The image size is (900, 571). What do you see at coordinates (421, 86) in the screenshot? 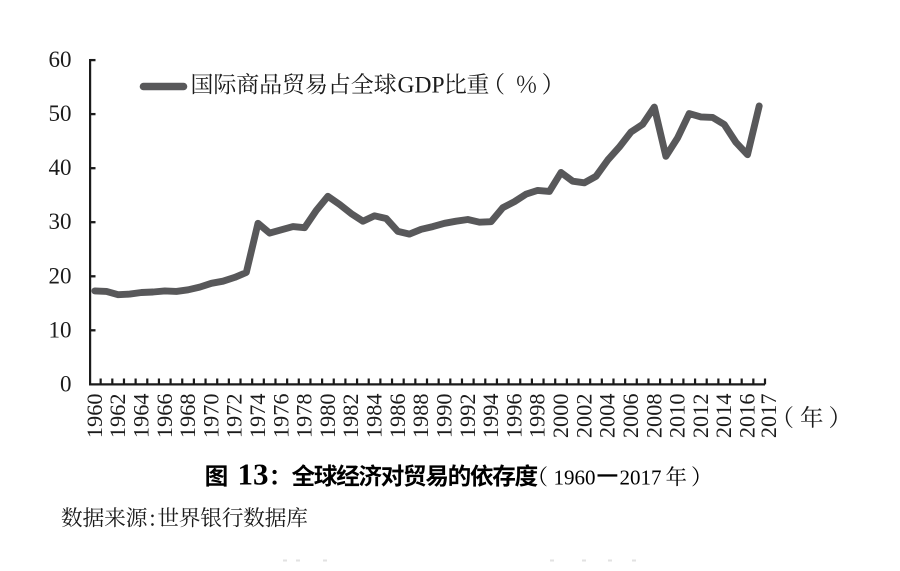
I see `svg-text: GDP` at bounding box center [421, 86].